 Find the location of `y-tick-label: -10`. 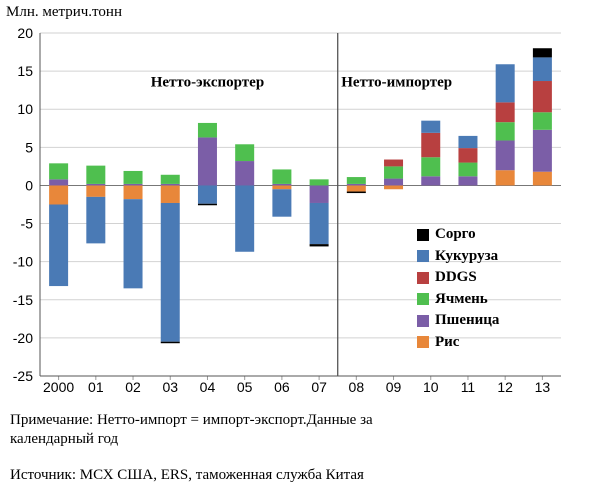

y-tick-label: -10 is located at coordinates (23, 262).